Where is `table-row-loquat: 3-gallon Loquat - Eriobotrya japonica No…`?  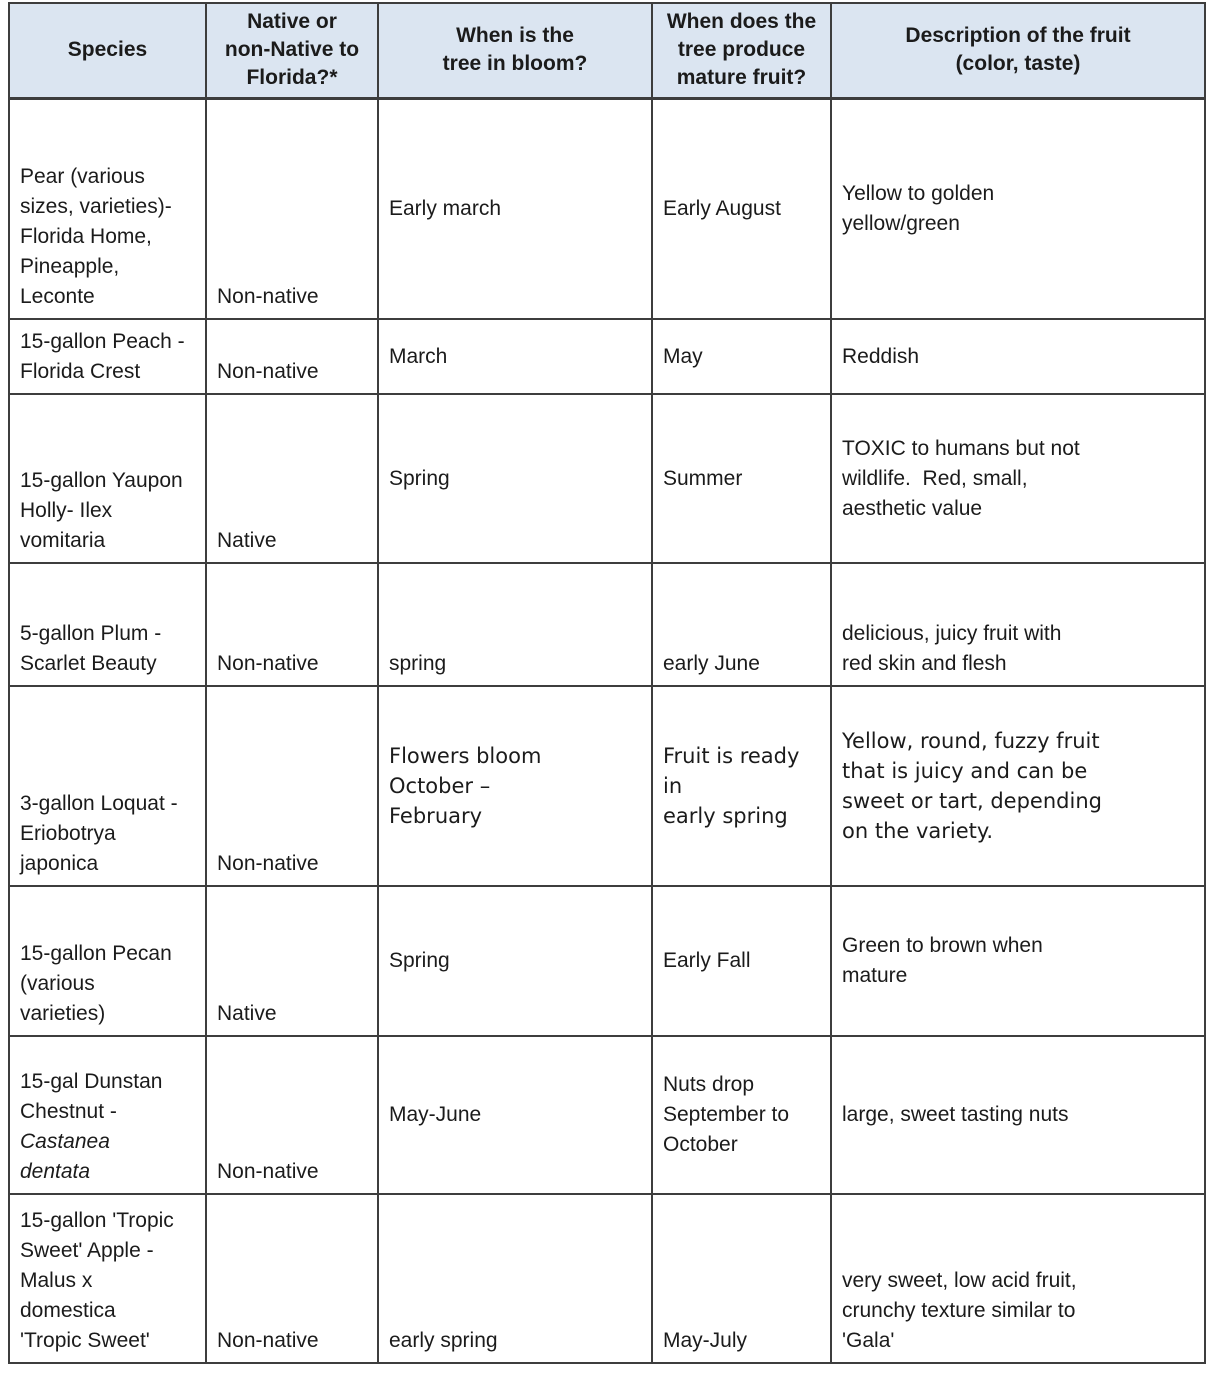 table-row-loquat: 3-gallon Loquat - Eriobotrya japonica No… is located at coordinates (607, 786).